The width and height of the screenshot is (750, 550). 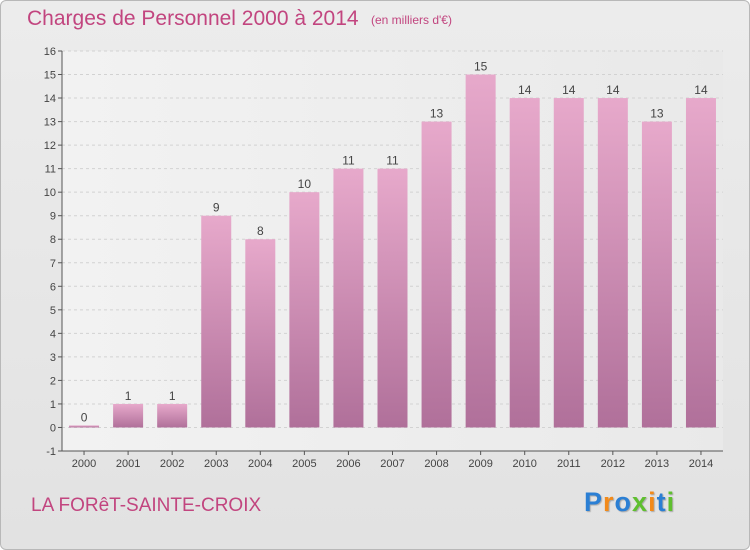 What do you see at coordinates (53, 381) in the screenshot?
I see `y-tick-label: 2` at bounding box center [53, 381].